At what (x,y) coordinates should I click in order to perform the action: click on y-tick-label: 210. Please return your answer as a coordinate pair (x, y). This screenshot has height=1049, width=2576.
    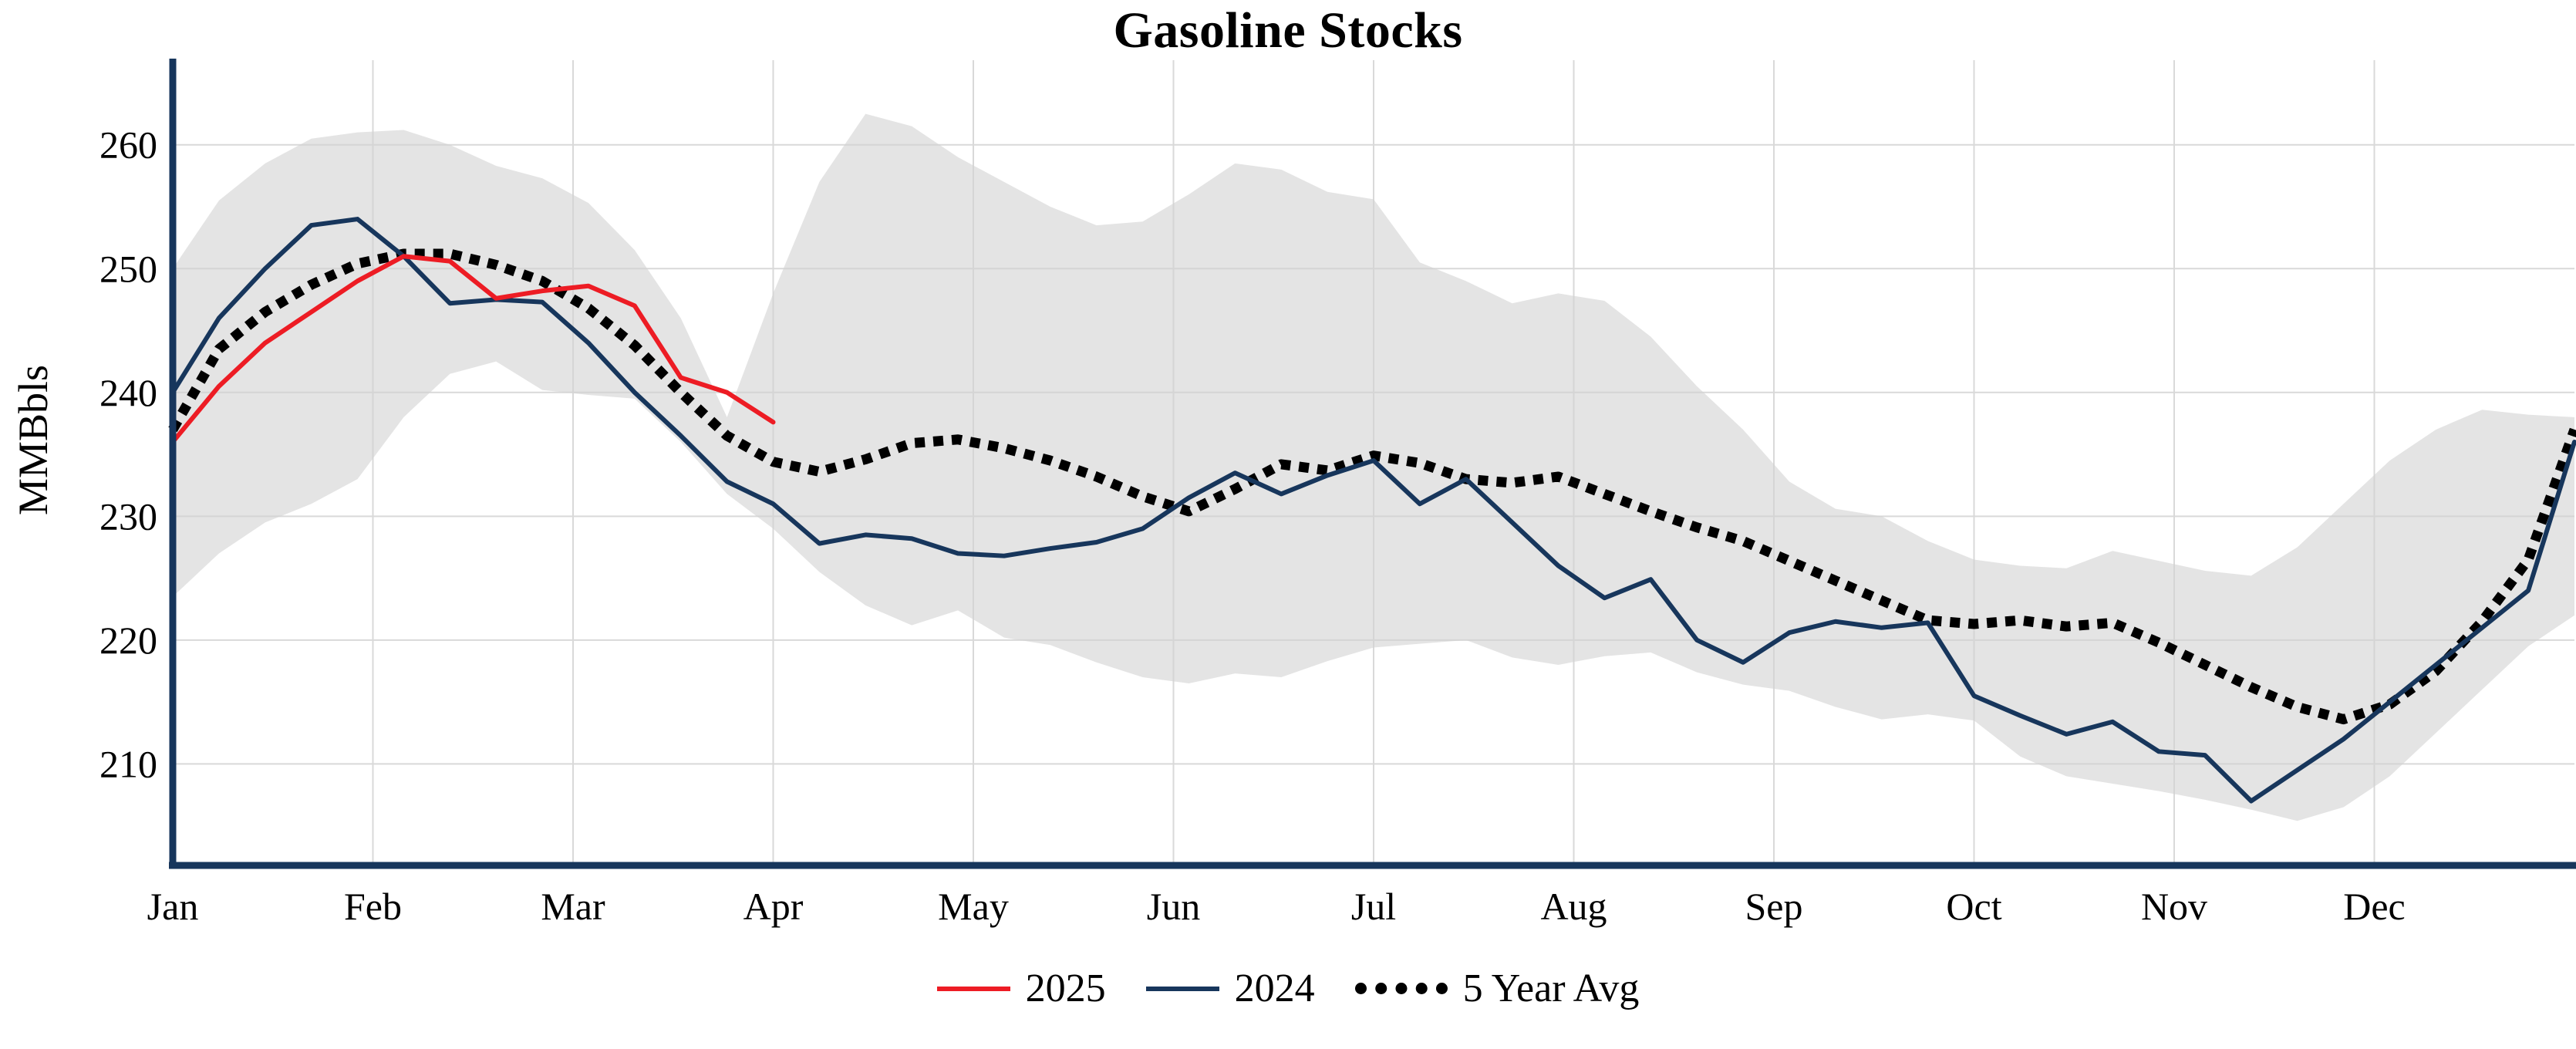
    Looking at the image, I should click on (128, 763).